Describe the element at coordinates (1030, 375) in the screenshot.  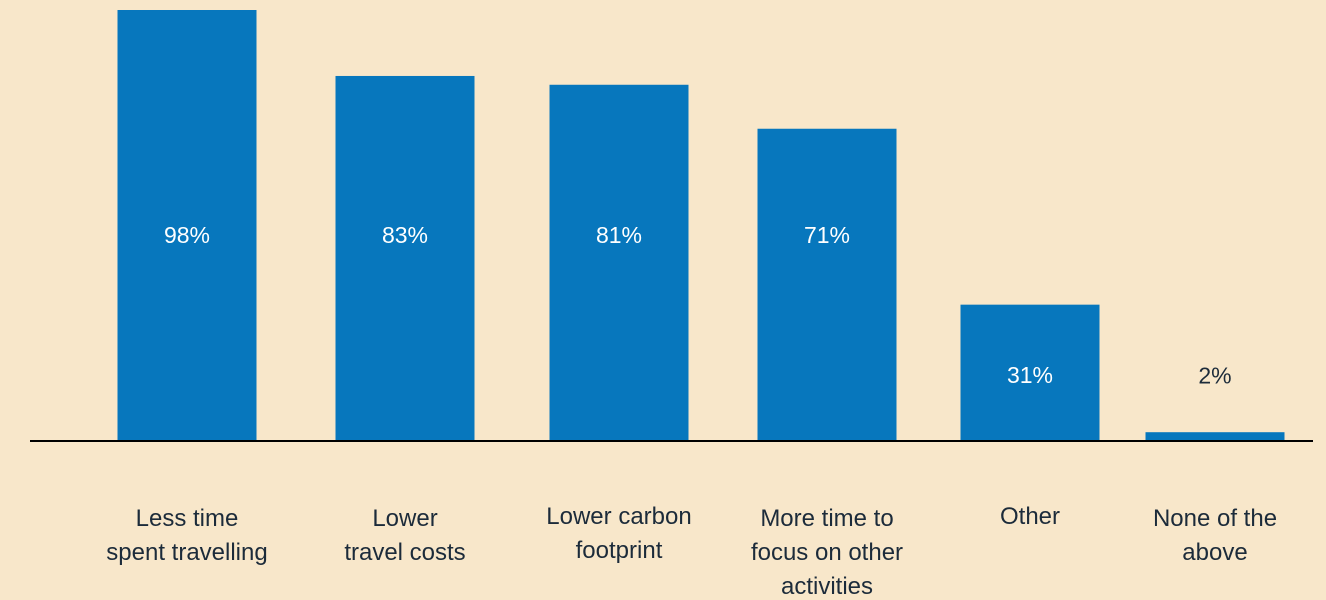
I see `value-label-5: 31%` at that location.